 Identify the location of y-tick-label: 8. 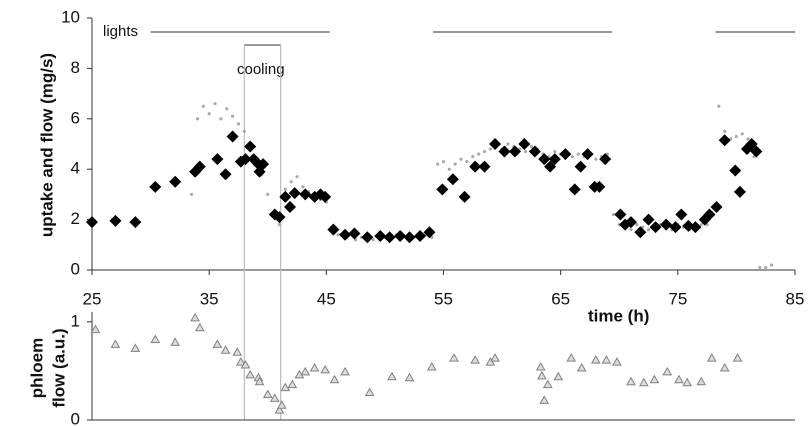
(75, 67).